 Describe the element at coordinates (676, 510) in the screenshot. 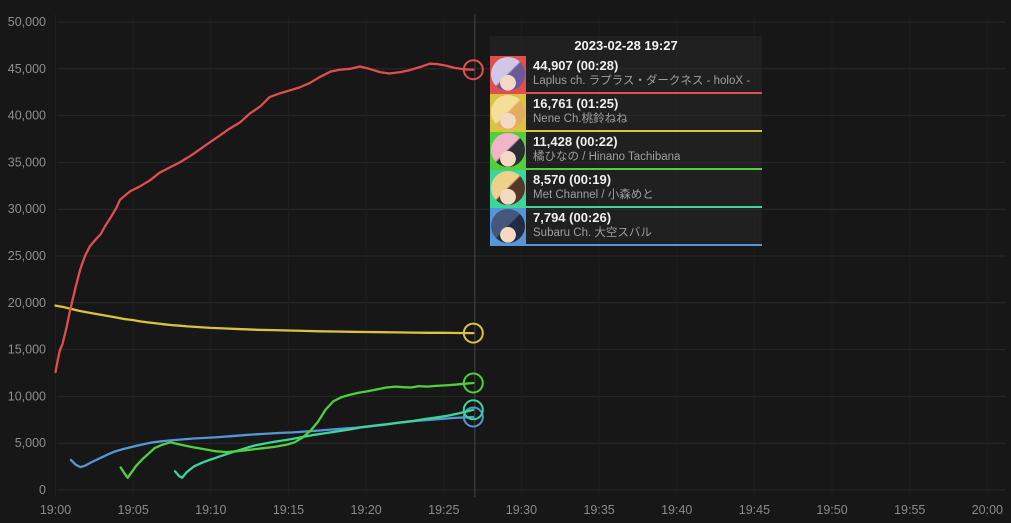

I see `x-axis-tick-label: 19:40` at that location.